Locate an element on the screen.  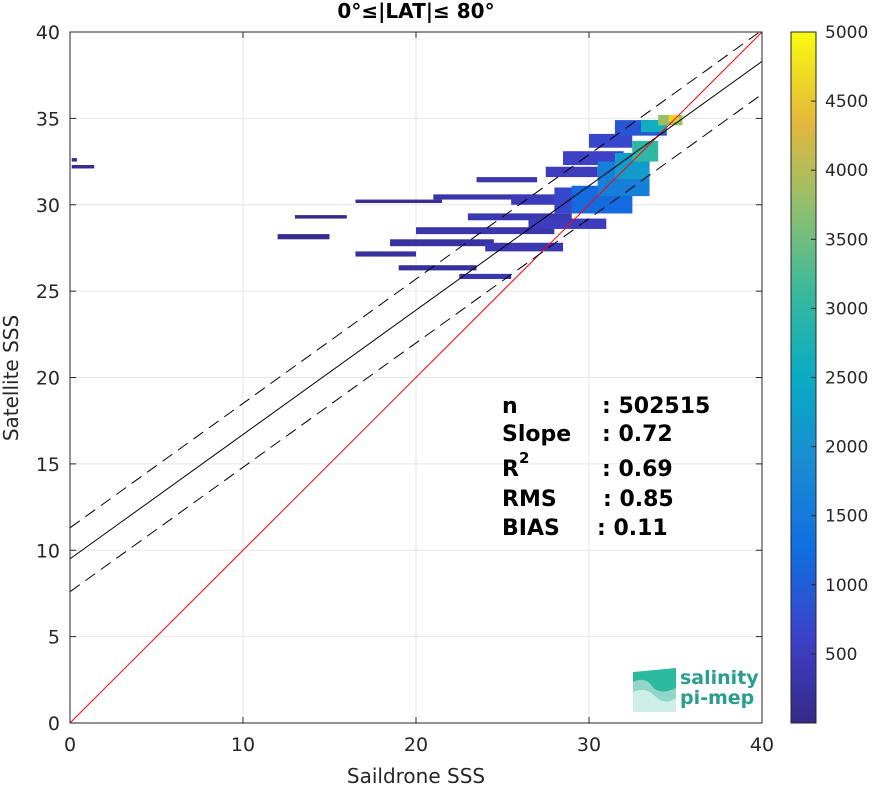
y-tick-label: 30 is located at coordinates (48, 206).